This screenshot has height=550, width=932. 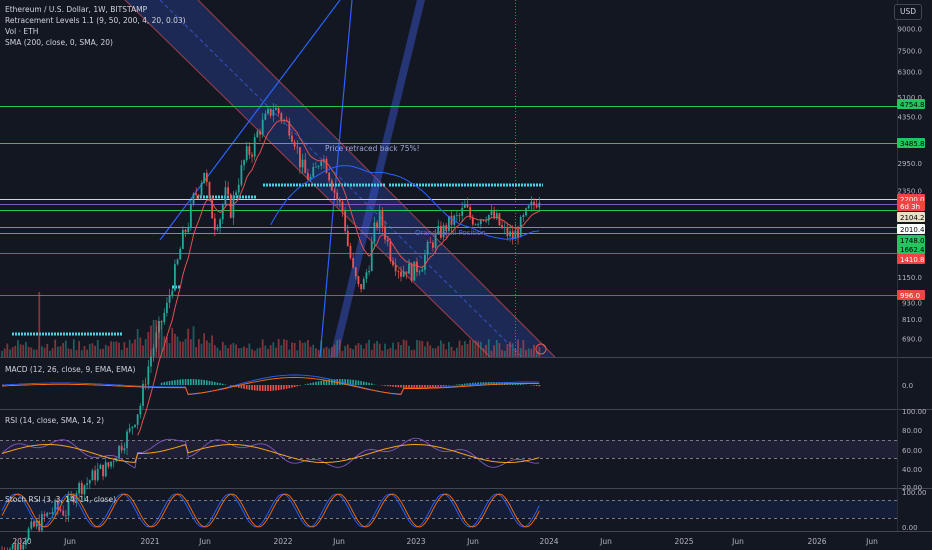 I want to click on price-tag-label: 4754.8, so click(x=912, y=105).